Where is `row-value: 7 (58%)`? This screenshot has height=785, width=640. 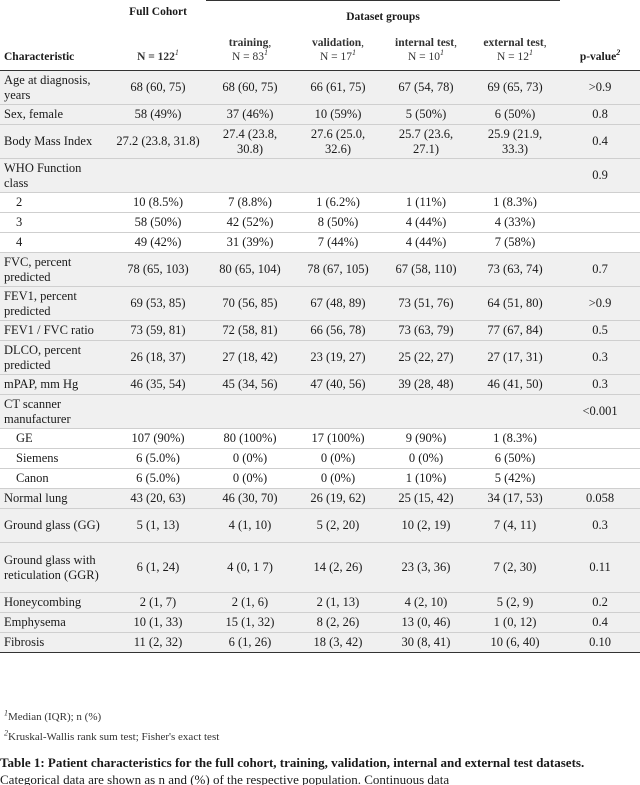 row-value: 7 (58%) is located at coordinates (515, 242).